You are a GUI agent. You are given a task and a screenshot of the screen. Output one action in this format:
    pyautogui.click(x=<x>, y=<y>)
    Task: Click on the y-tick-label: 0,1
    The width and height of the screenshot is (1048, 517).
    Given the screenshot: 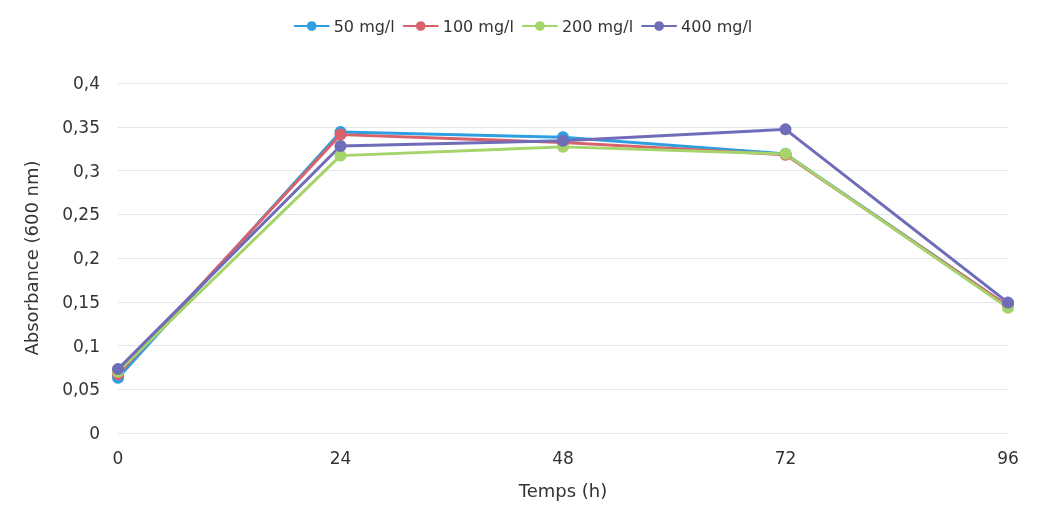 What is the action you would take?
    pyautogui.click(x=86, y=345)
    